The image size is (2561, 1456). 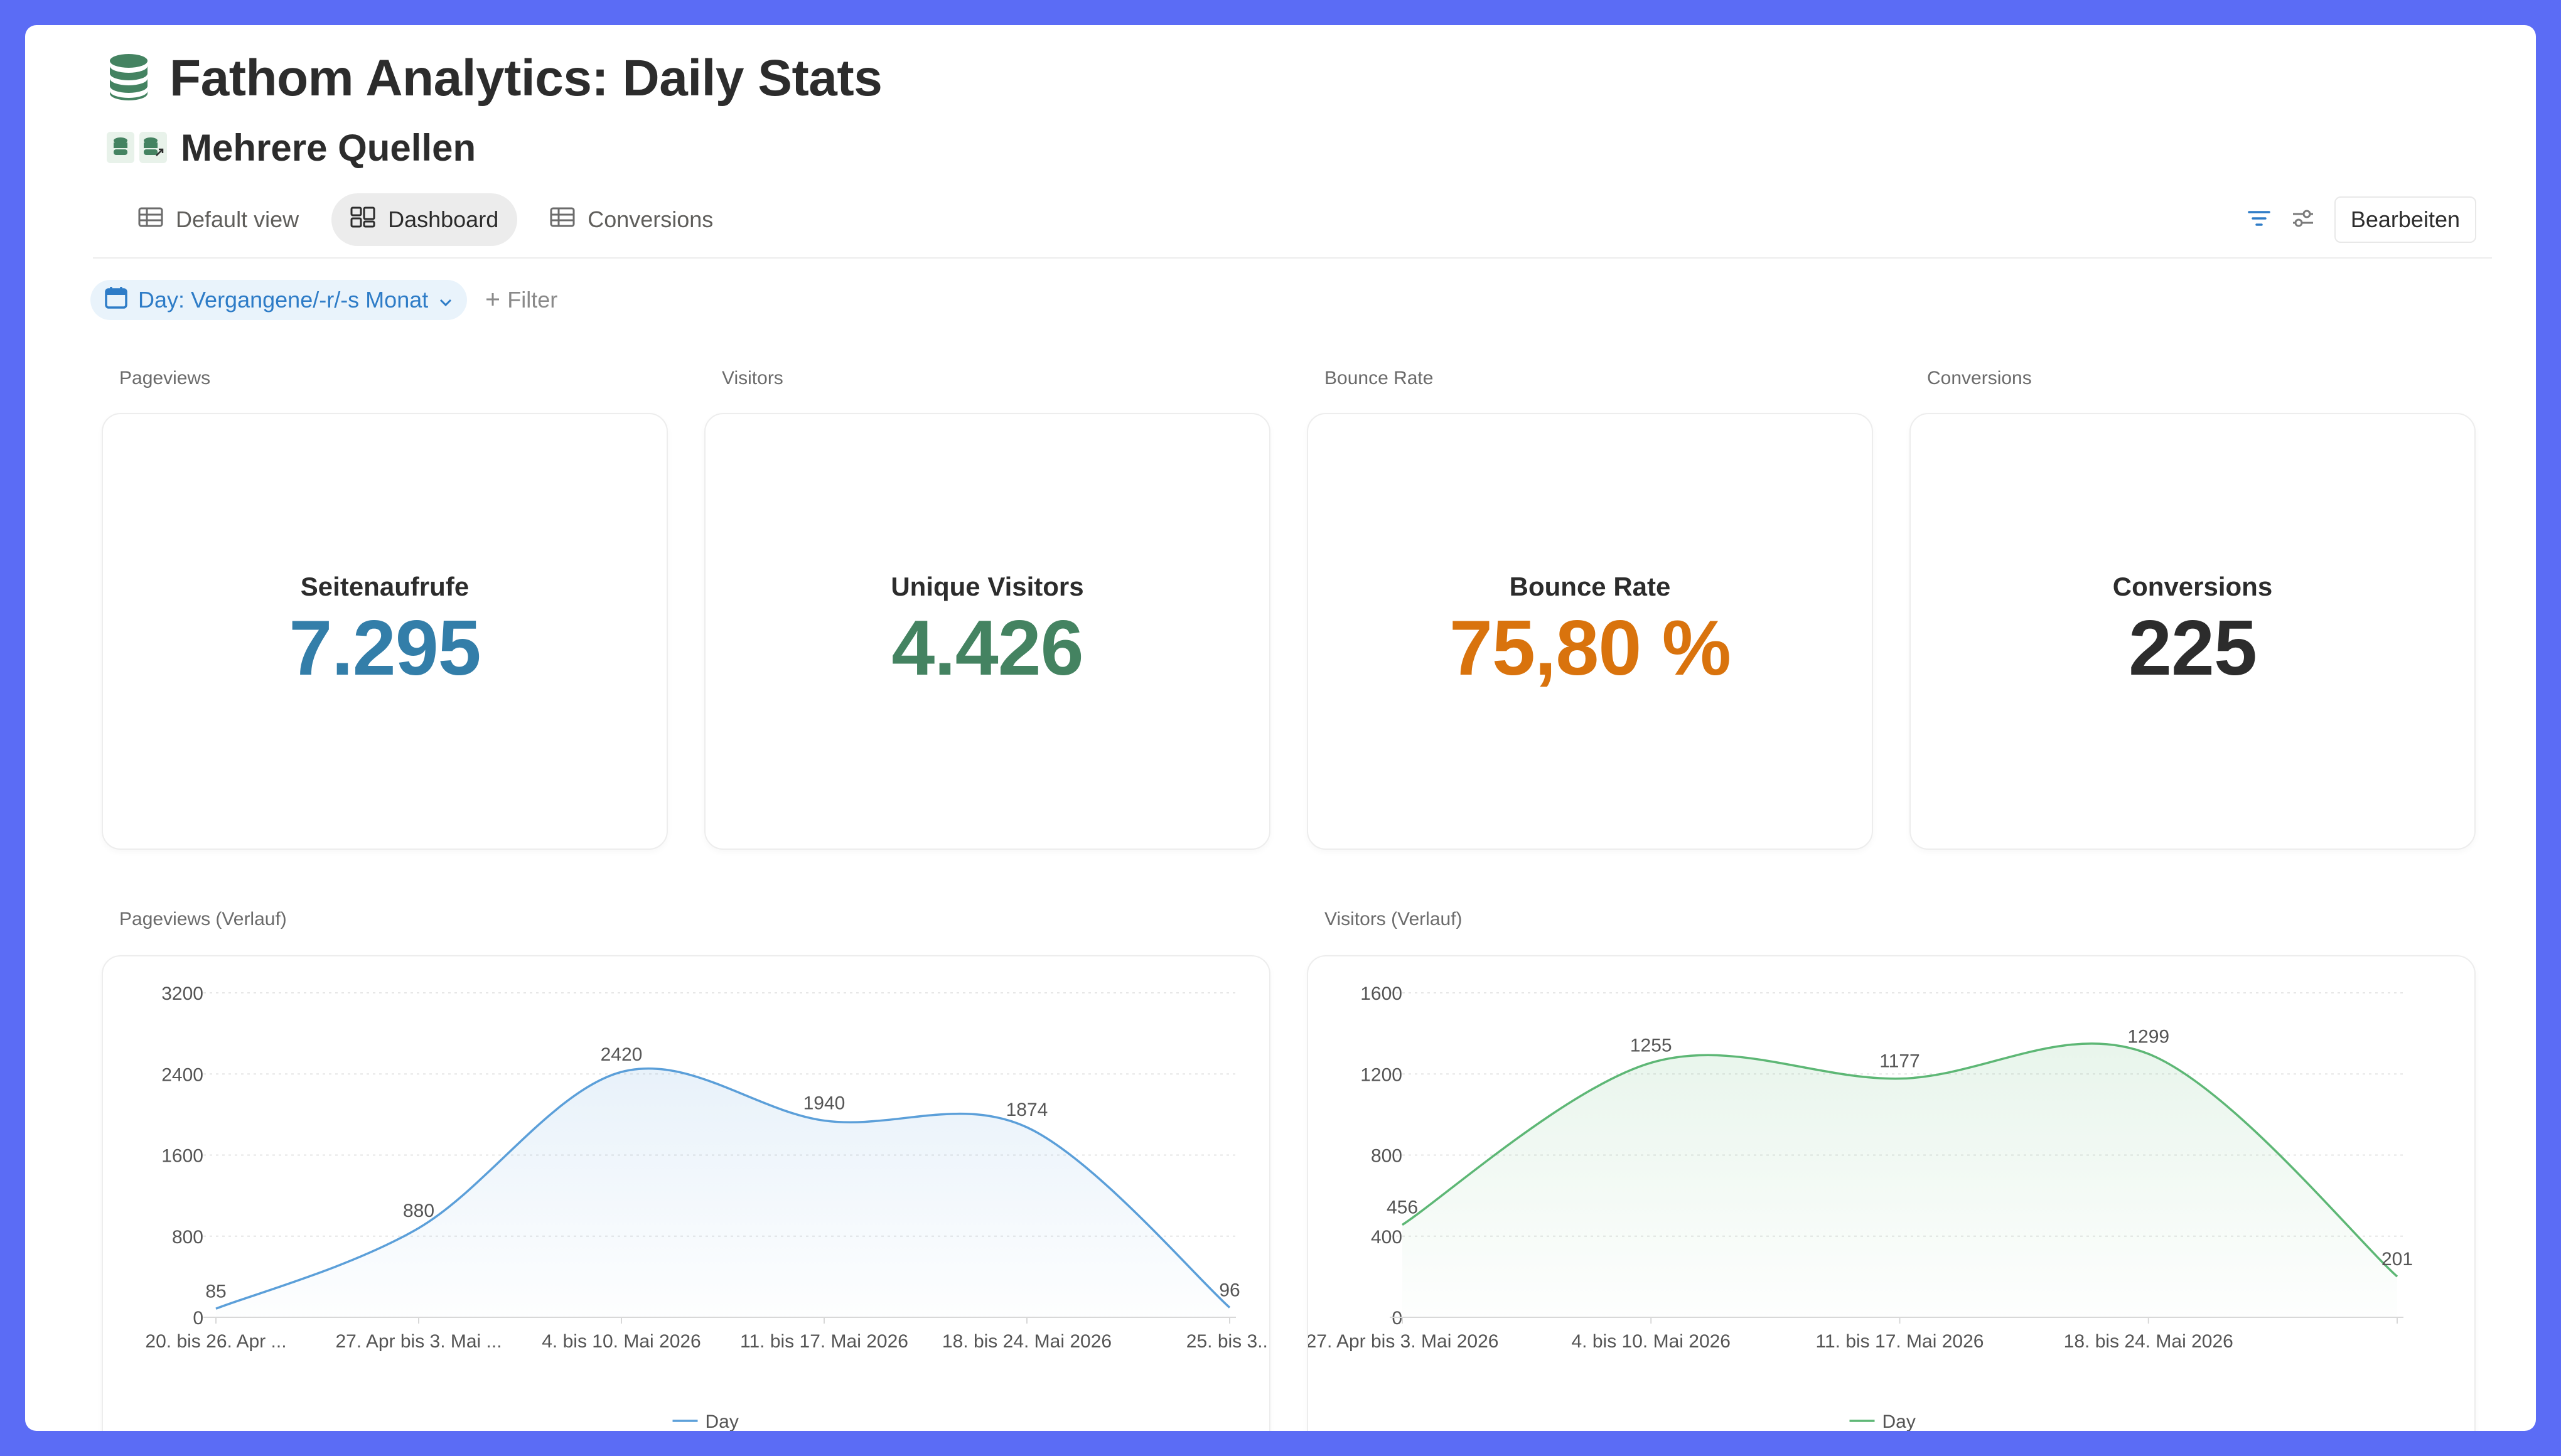 What do you see at coordinates (1393, 919) in the screenshot?
I see `section-label-visitors-chart: Visitors (Verlauf)` at bounding box center [1393, 919].